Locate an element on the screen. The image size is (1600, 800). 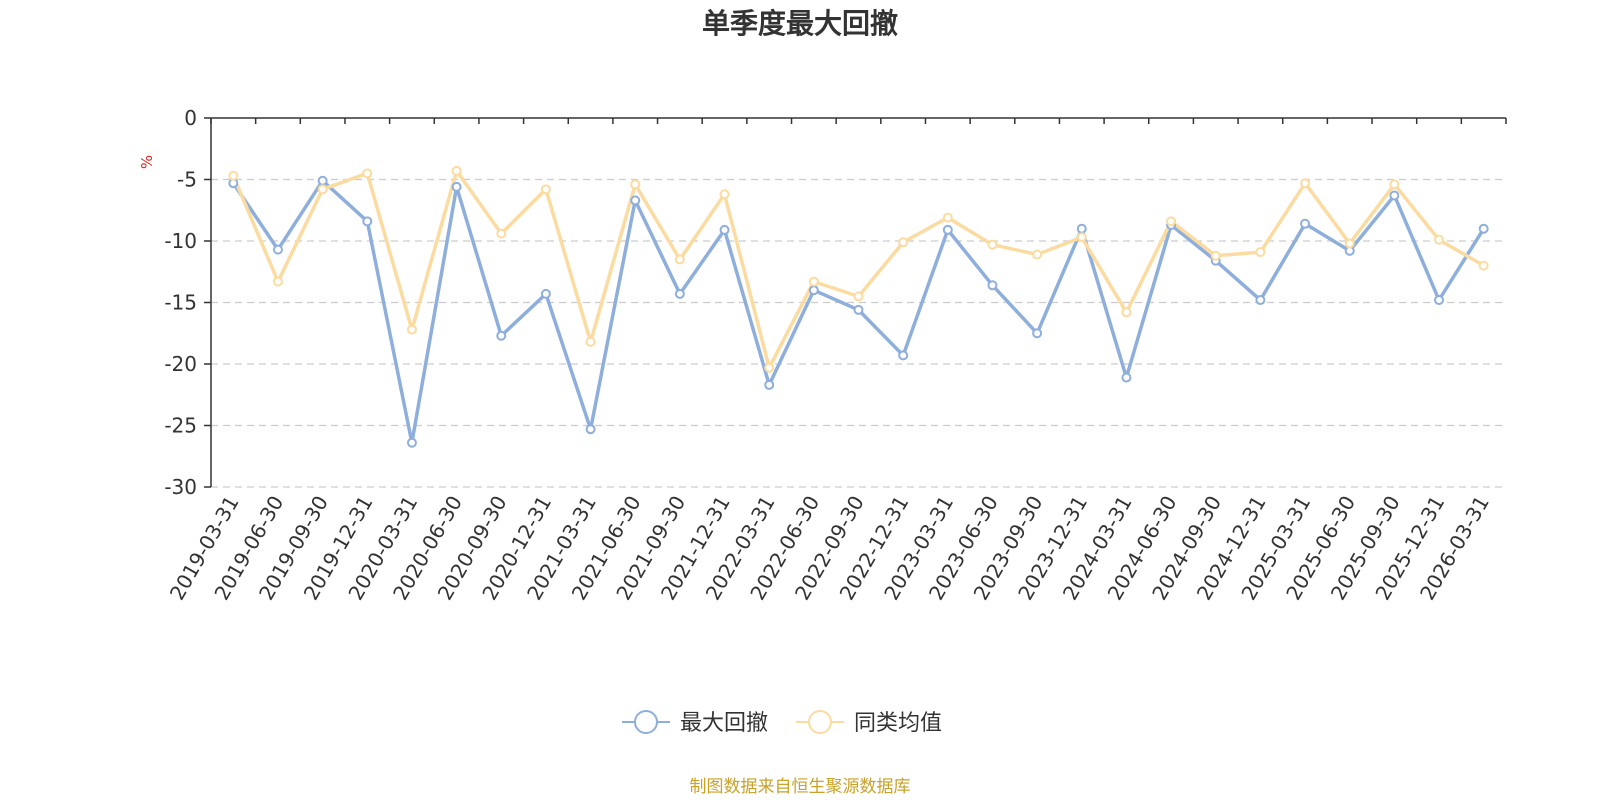
y-tick-label: -15 is located at coordinates (180, 303).